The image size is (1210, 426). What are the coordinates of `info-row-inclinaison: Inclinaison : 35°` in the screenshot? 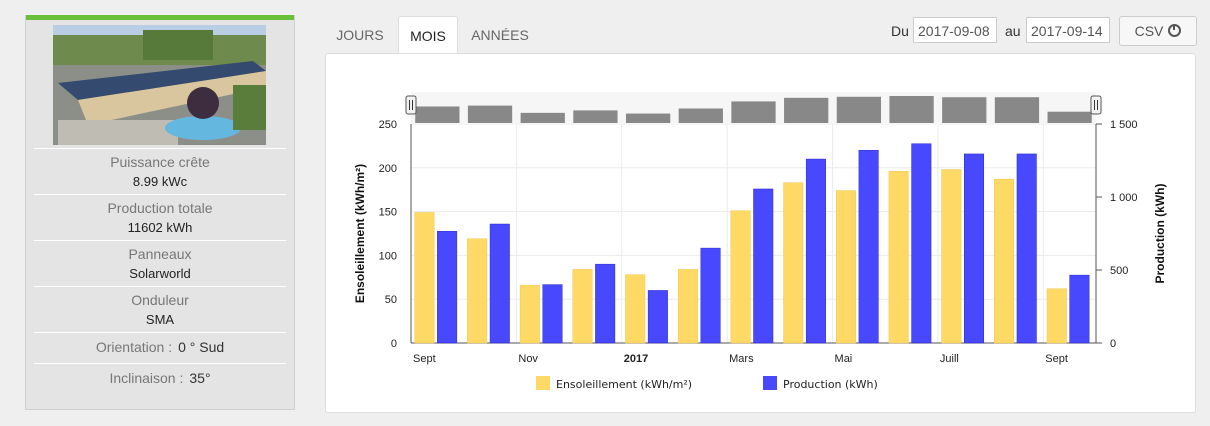 It's located at (160, 378).